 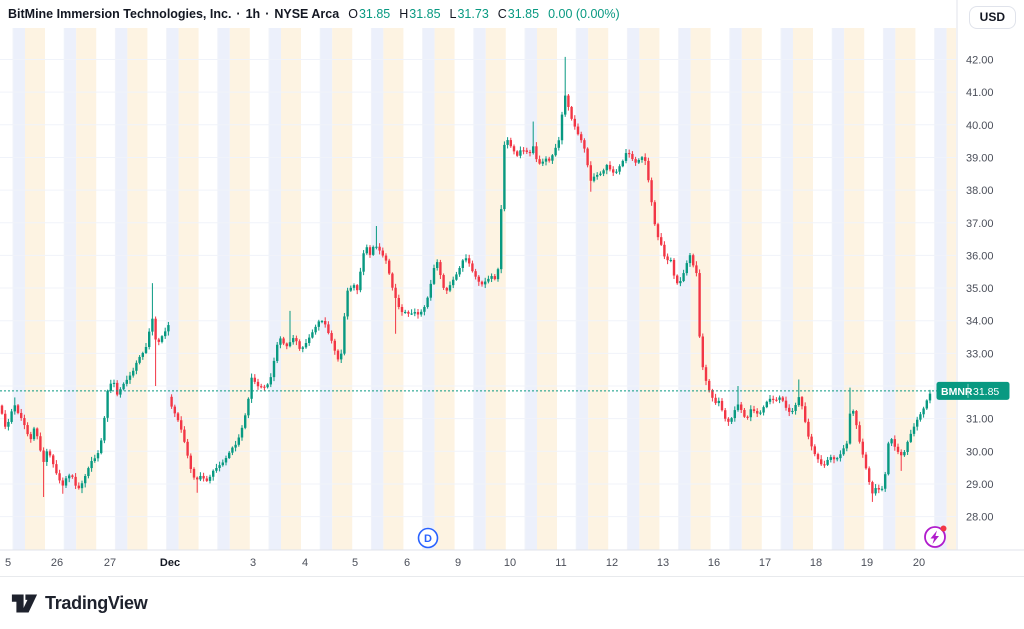 What do you see at coordinates (980, 126) in the screenshot?
I see `price-axis-label: 40.00` at bounding box center [980, 126].